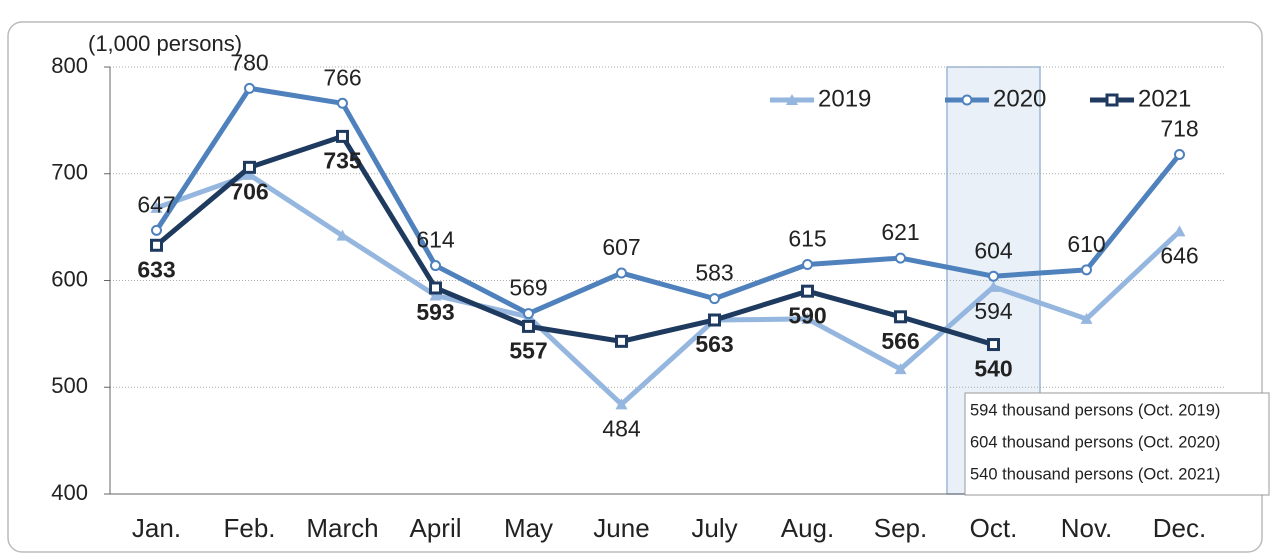  What do you see at coordinates (621, 247) in the screenshot?
I see `data-label: 607` at bounding box center [621, 247].